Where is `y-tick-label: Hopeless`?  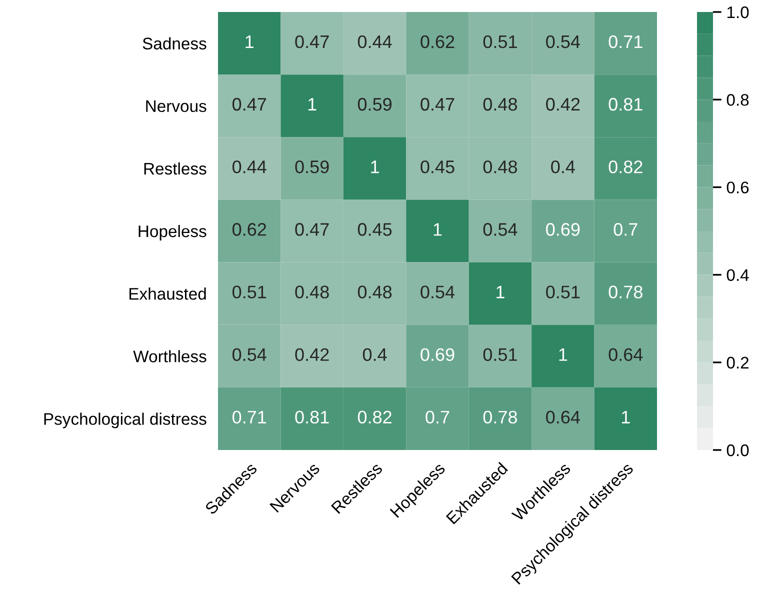 y-tick-label: Hopeless is located at coordinates (172, 232).